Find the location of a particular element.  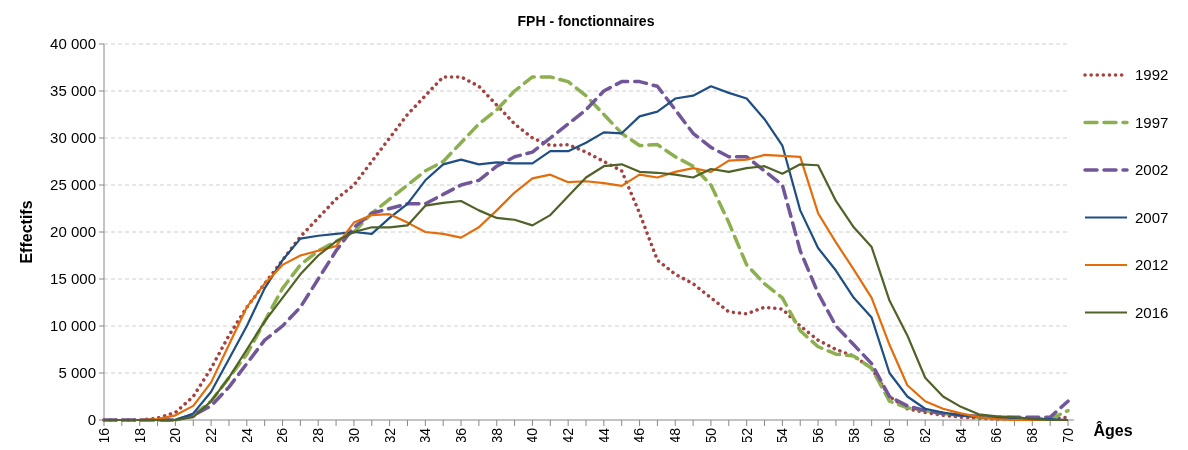

y-tick-label: 0 is located at coordinates (91, 420).